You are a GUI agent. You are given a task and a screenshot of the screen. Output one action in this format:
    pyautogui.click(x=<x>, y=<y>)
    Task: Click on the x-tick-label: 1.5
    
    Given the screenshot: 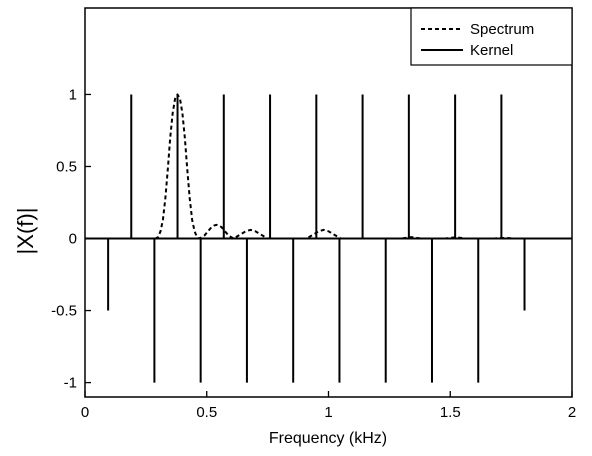 What is the action you would take?
    pyautogui.click(x=450, y=412)
    